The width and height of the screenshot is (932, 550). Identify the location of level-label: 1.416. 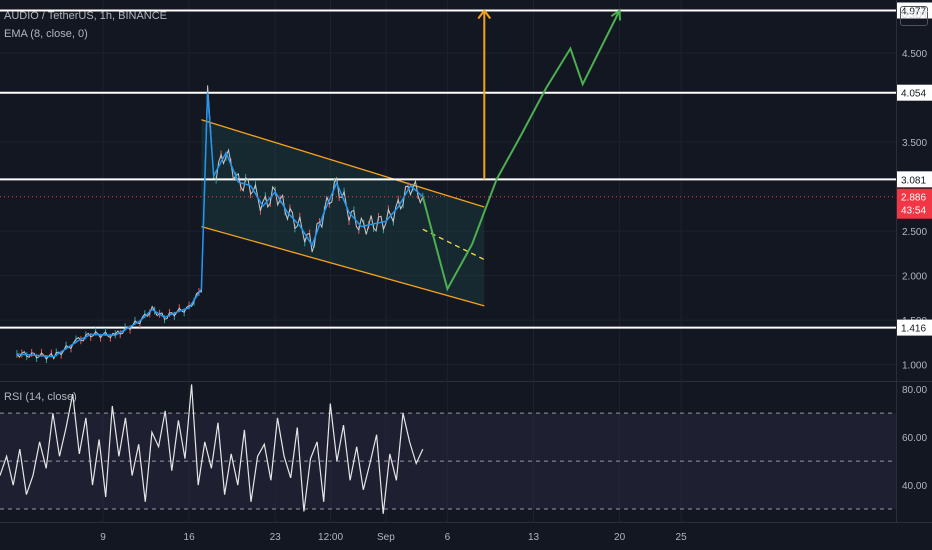
(913, 329).